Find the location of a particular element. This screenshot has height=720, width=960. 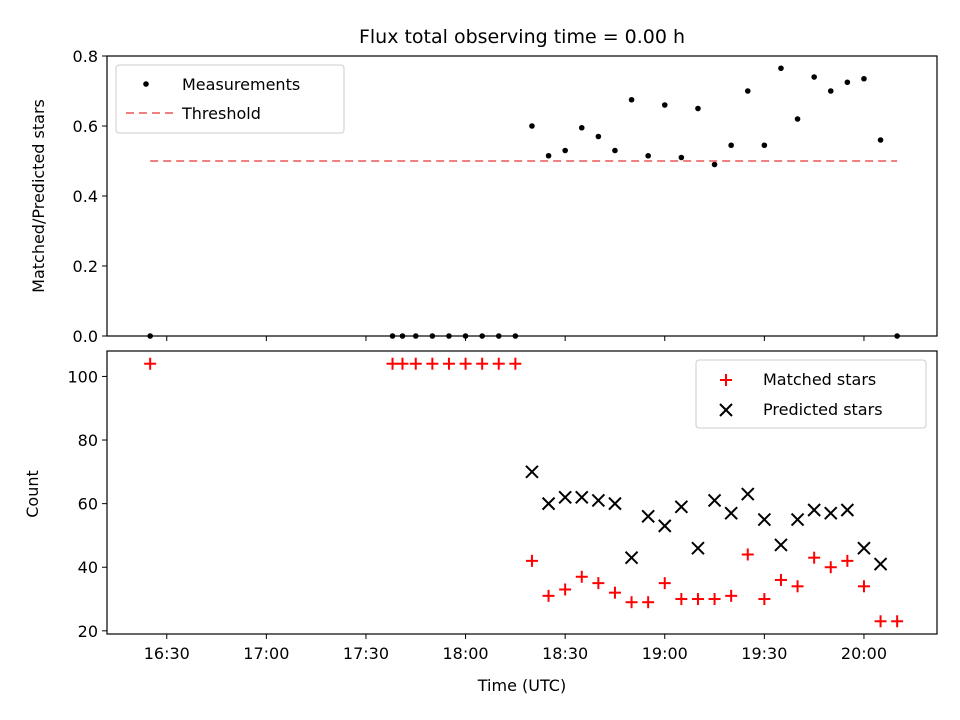

top-y-axis-label: Matched/Predicted stars is located at coordinates (38, 196).